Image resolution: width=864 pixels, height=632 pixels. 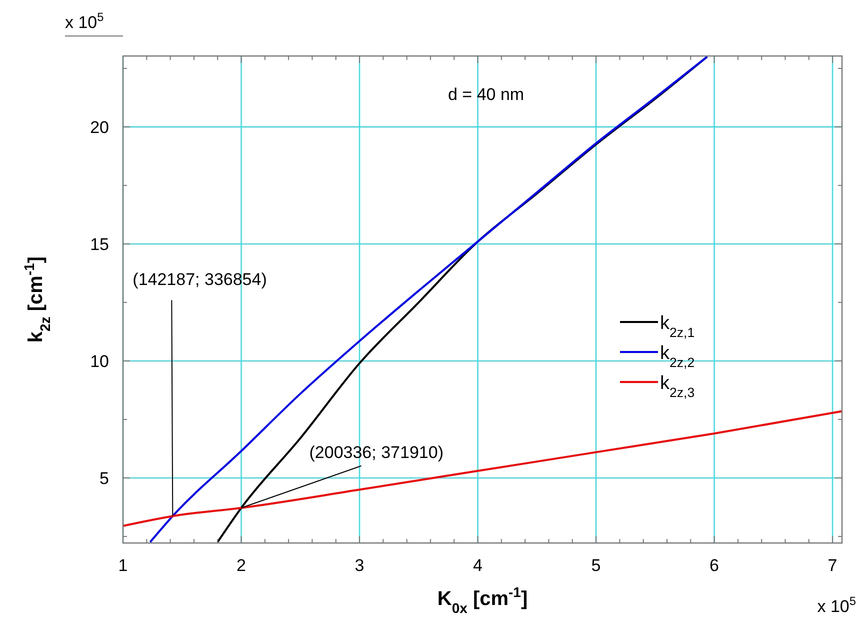 I want to click on x-tick-label: 3, so click(x=359, y=565).